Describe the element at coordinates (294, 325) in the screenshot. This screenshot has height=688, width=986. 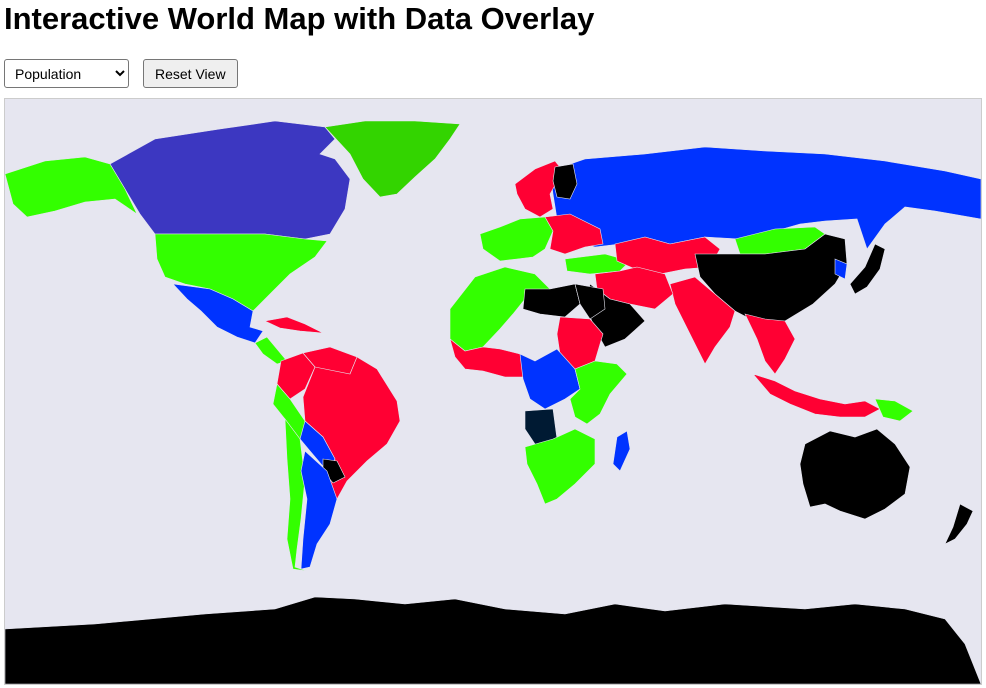
I see `region-caribbean` at that location.